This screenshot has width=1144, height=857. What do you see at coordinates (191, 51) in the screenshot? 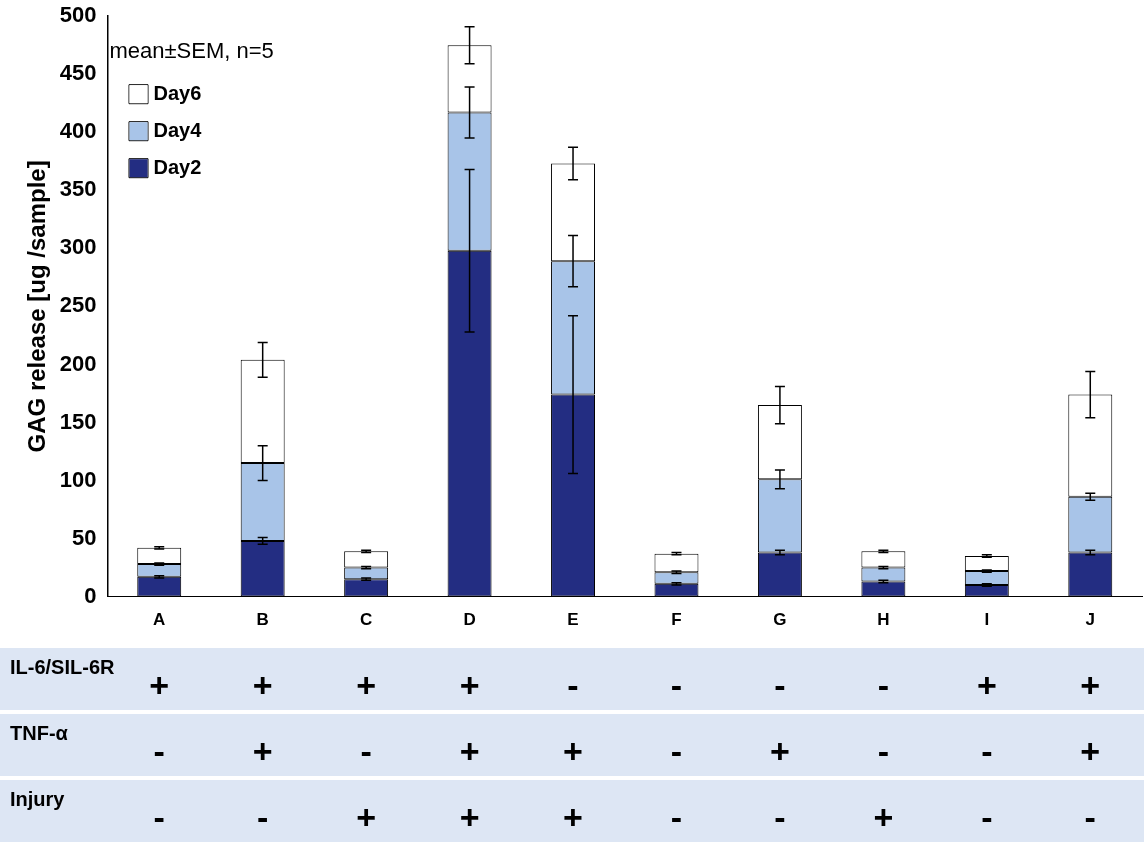
I see `annotation: mean±SEM, n=5` at bounding box center [191, 51].